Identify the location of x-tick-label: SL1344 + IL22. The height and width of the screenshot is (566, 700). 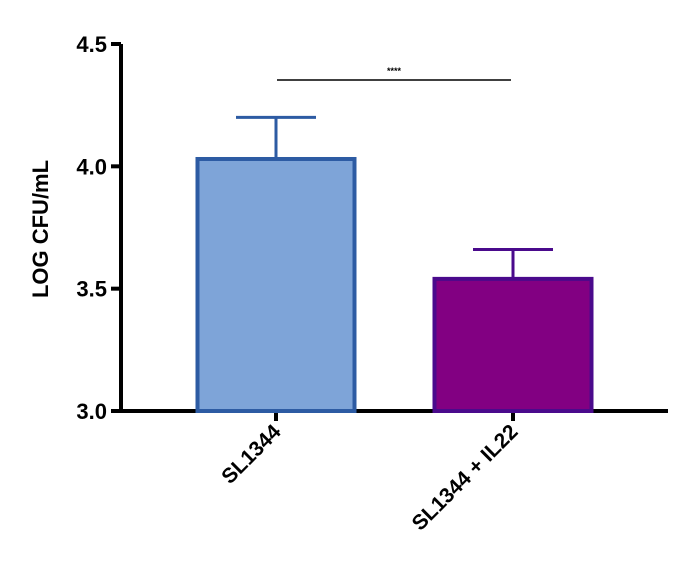
(465, 477).